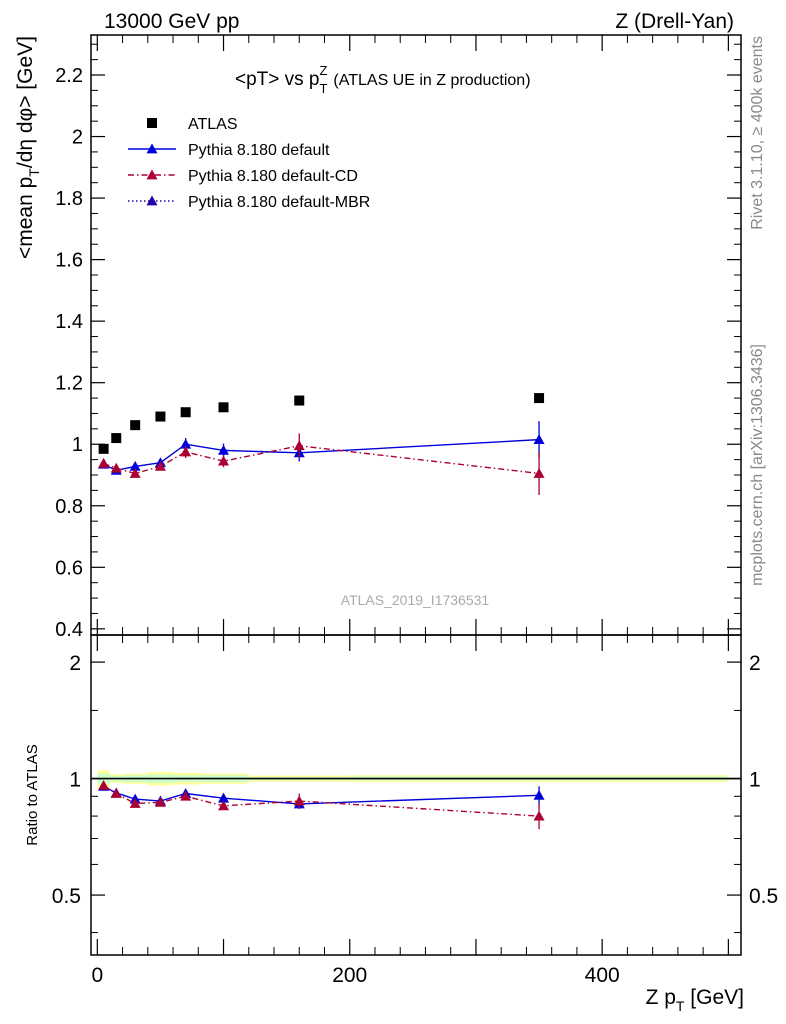 The image size is (786, 1024). I want to click on main-ytick-label: 2.2, so click(69, 76).